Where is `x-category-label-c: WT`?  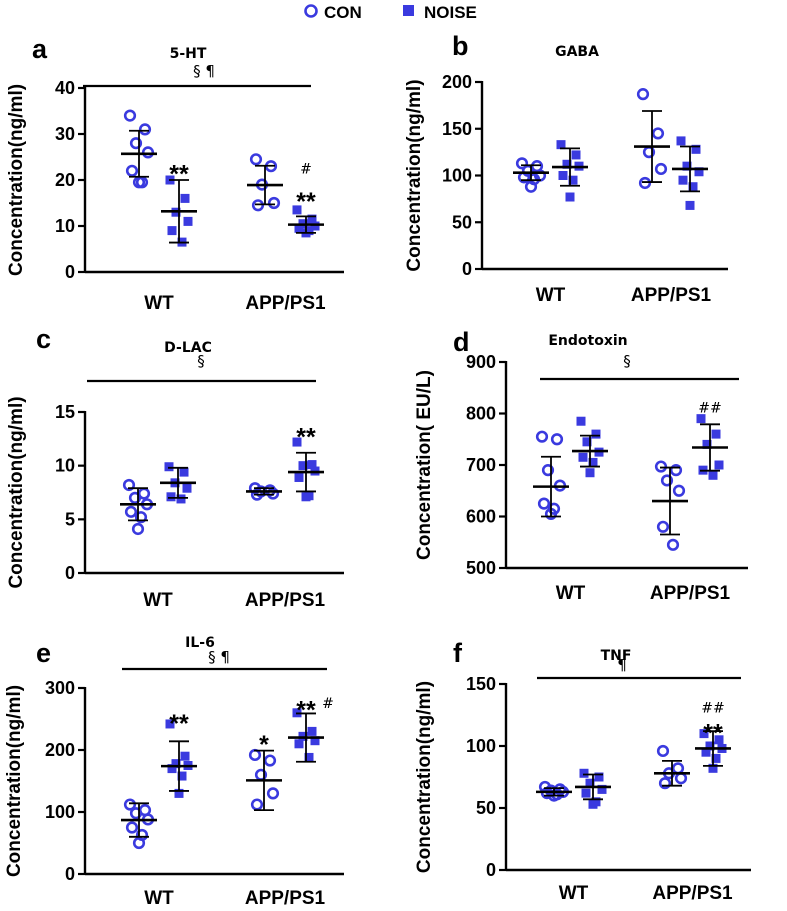 x-category-label-c: WT is located at coordinates (158, 600).